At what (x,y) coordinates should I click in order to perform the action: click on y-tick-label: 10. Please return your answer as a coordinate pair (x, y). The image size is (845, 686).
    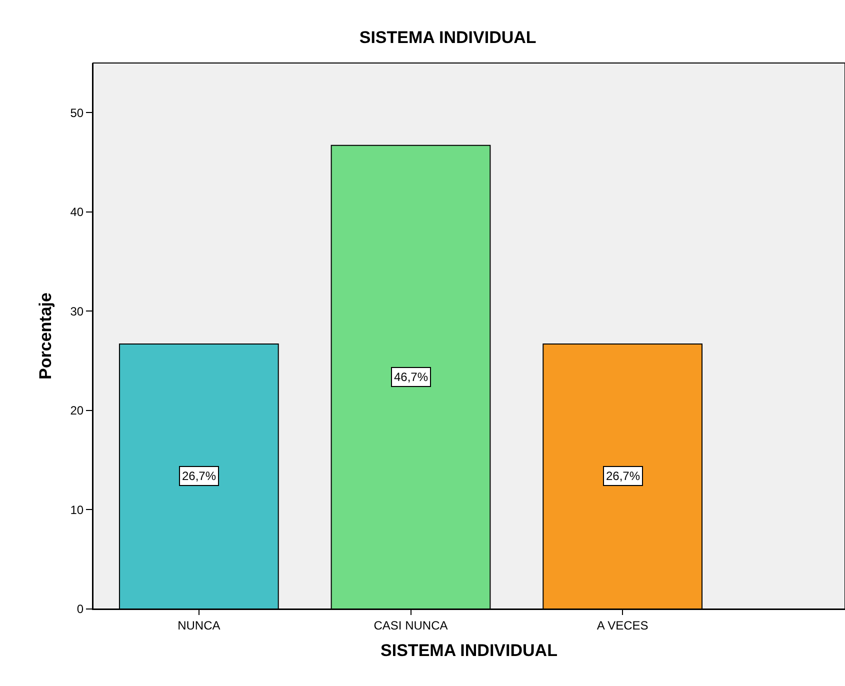
    Looking at the image, I should click on (77, 509).